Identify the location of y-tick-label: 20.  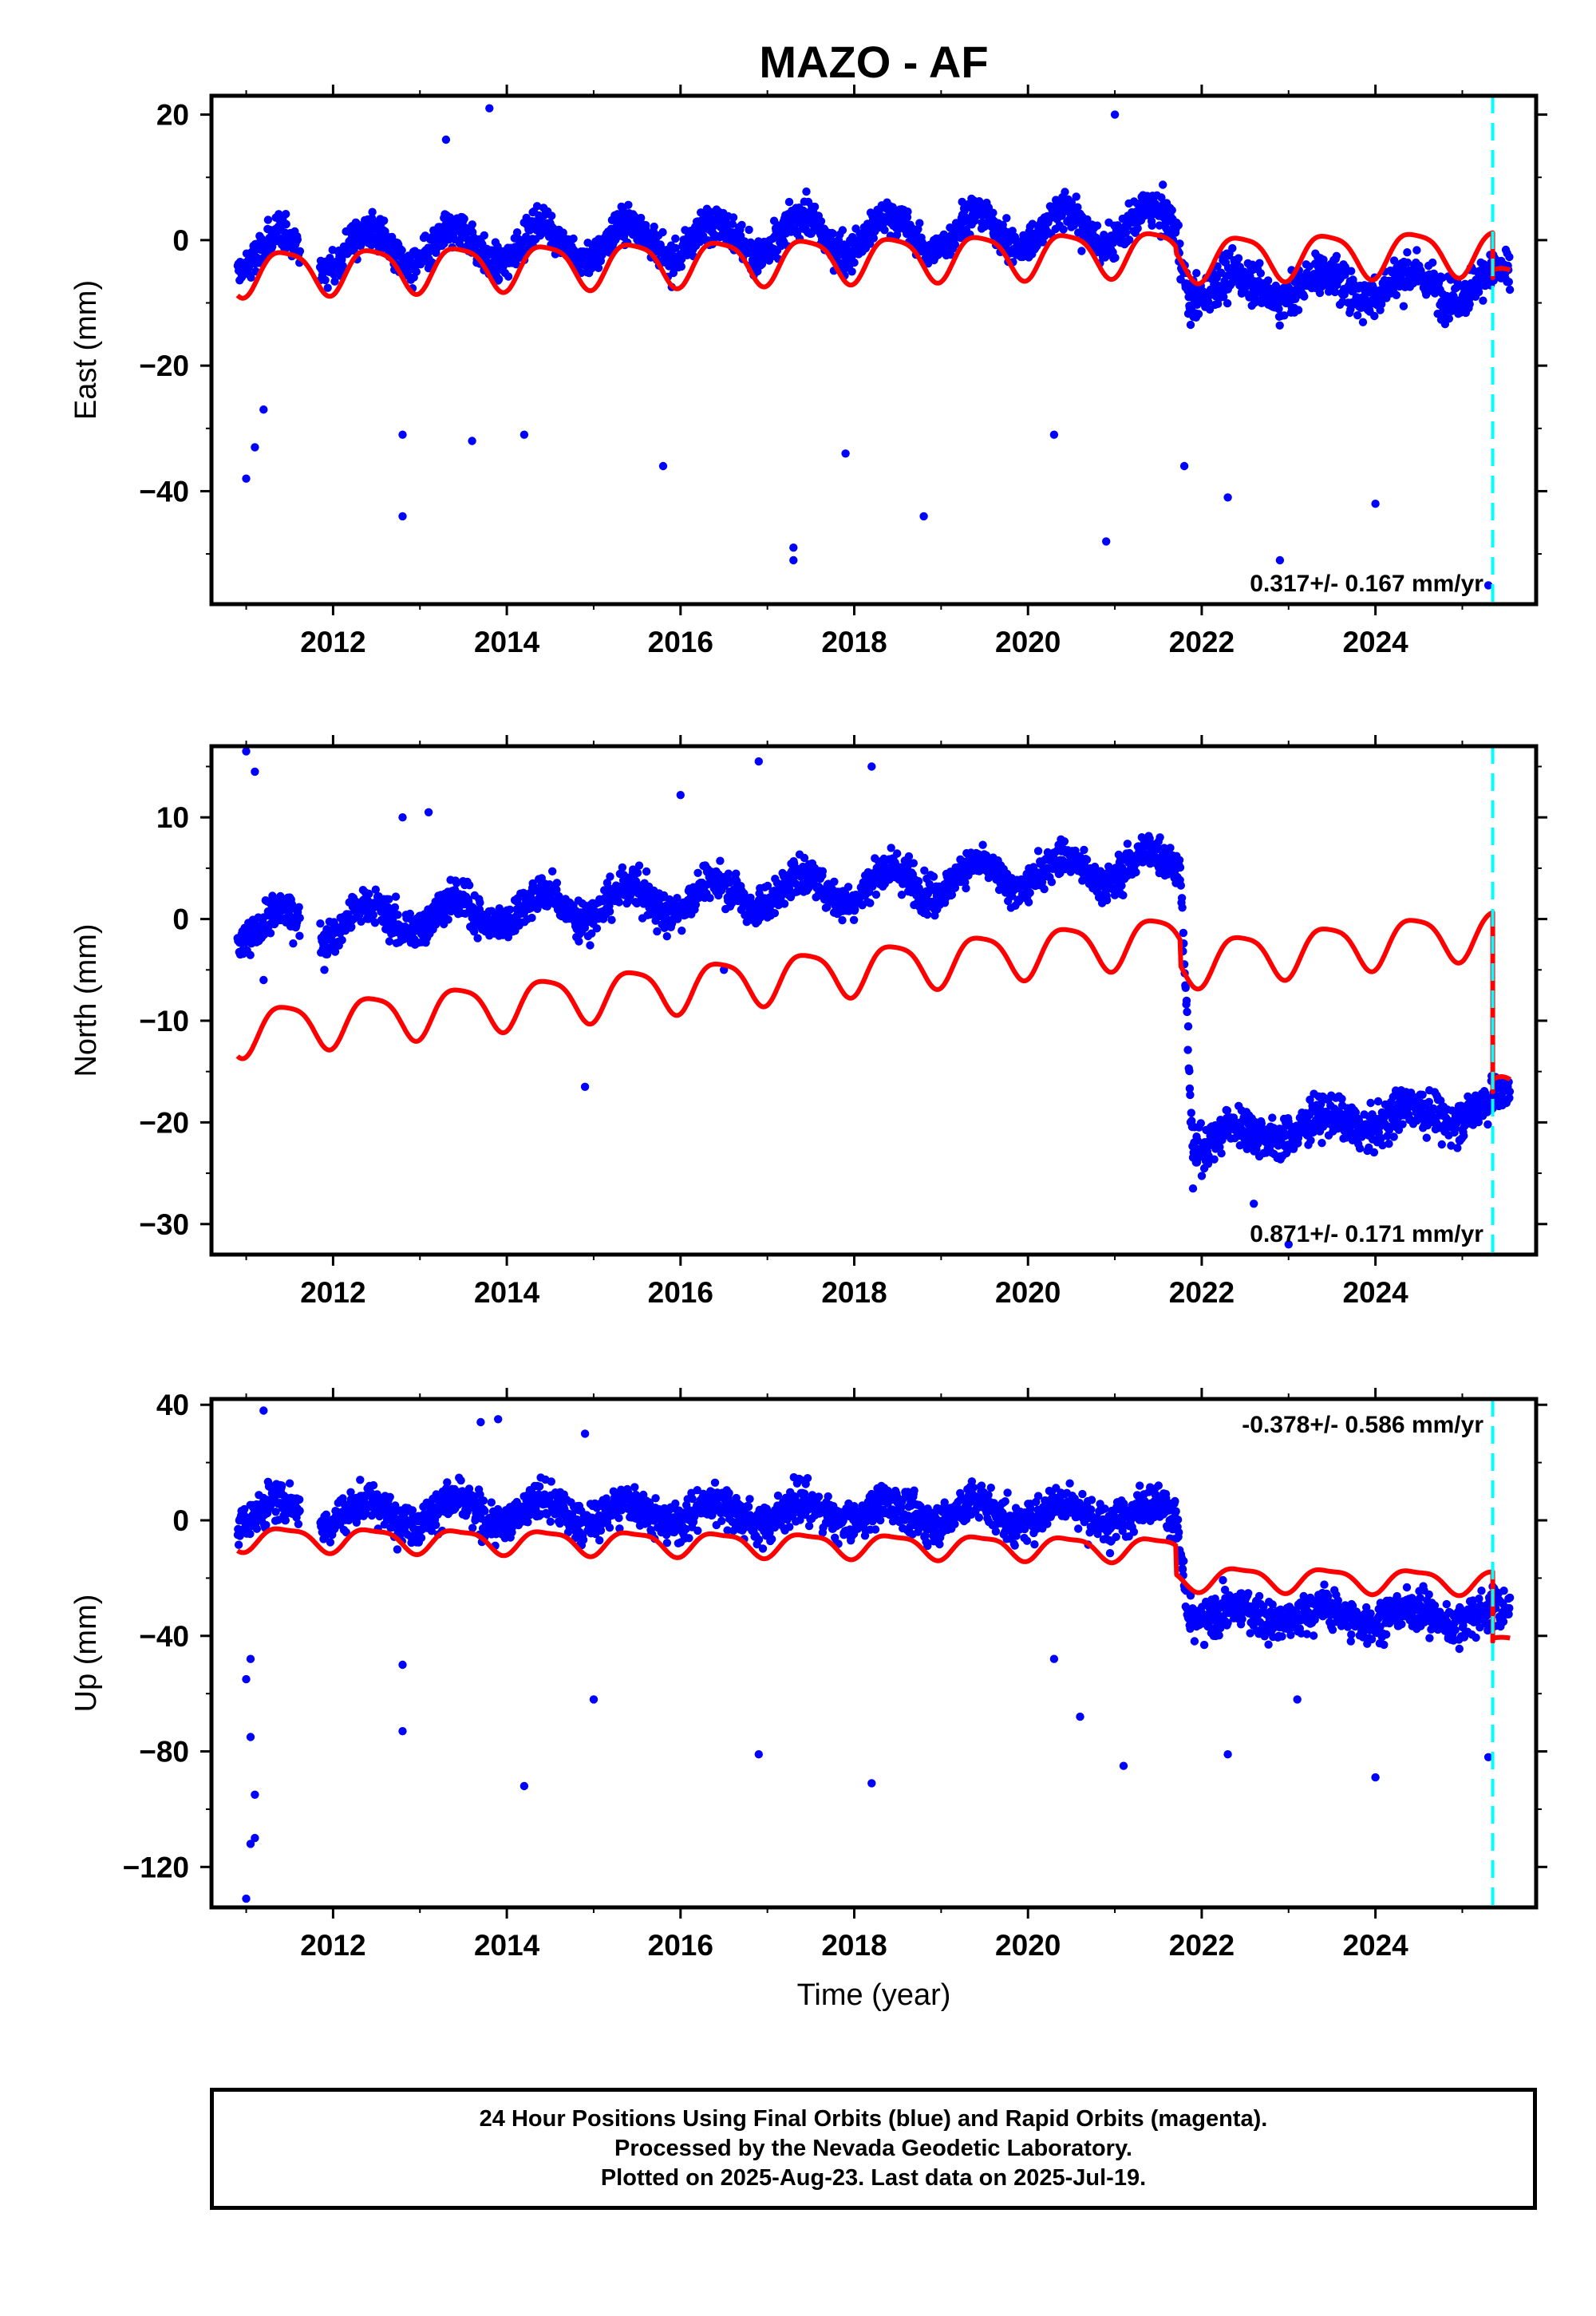
(172, 115).